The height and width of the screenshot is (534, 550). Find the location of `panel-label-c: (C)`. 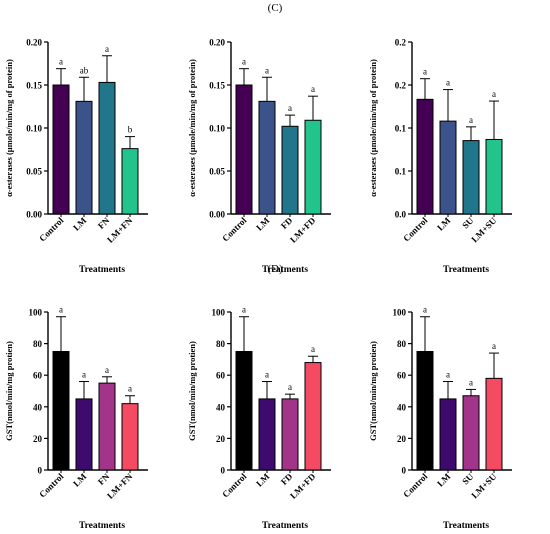

panel-label-c: (C) is located at coordinates (275, 8).